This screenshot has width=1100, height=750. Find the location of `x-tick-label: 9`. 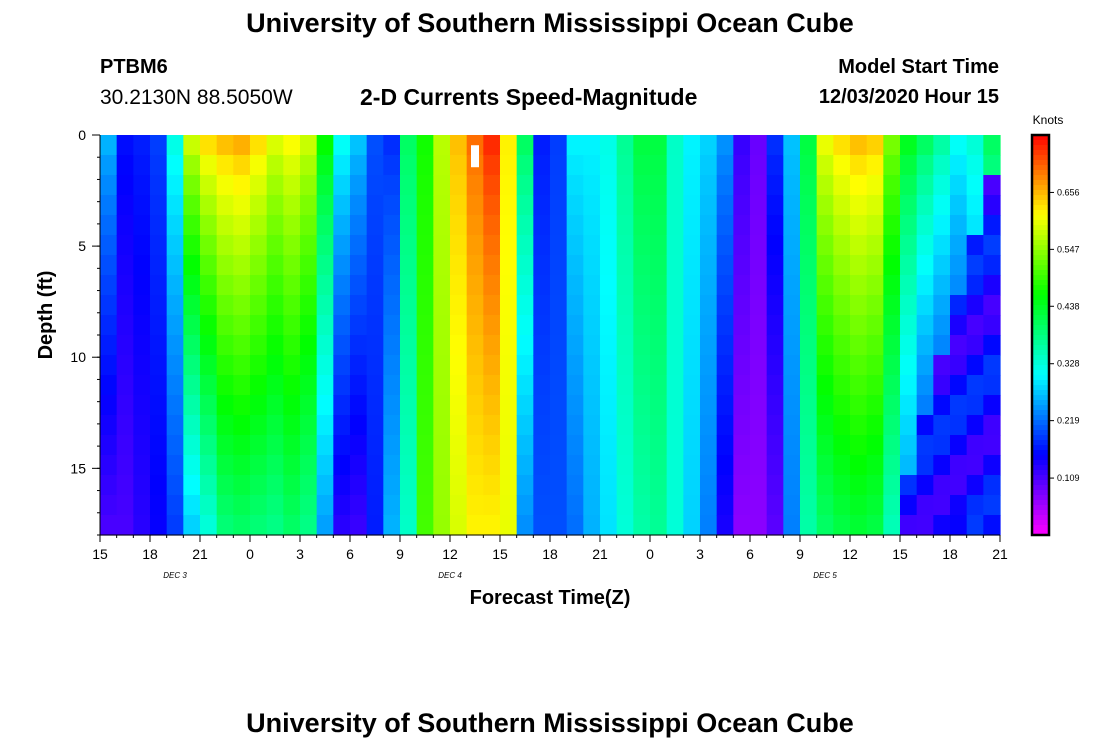

x-tick-label: 9 is located at coordinates (800, 554).